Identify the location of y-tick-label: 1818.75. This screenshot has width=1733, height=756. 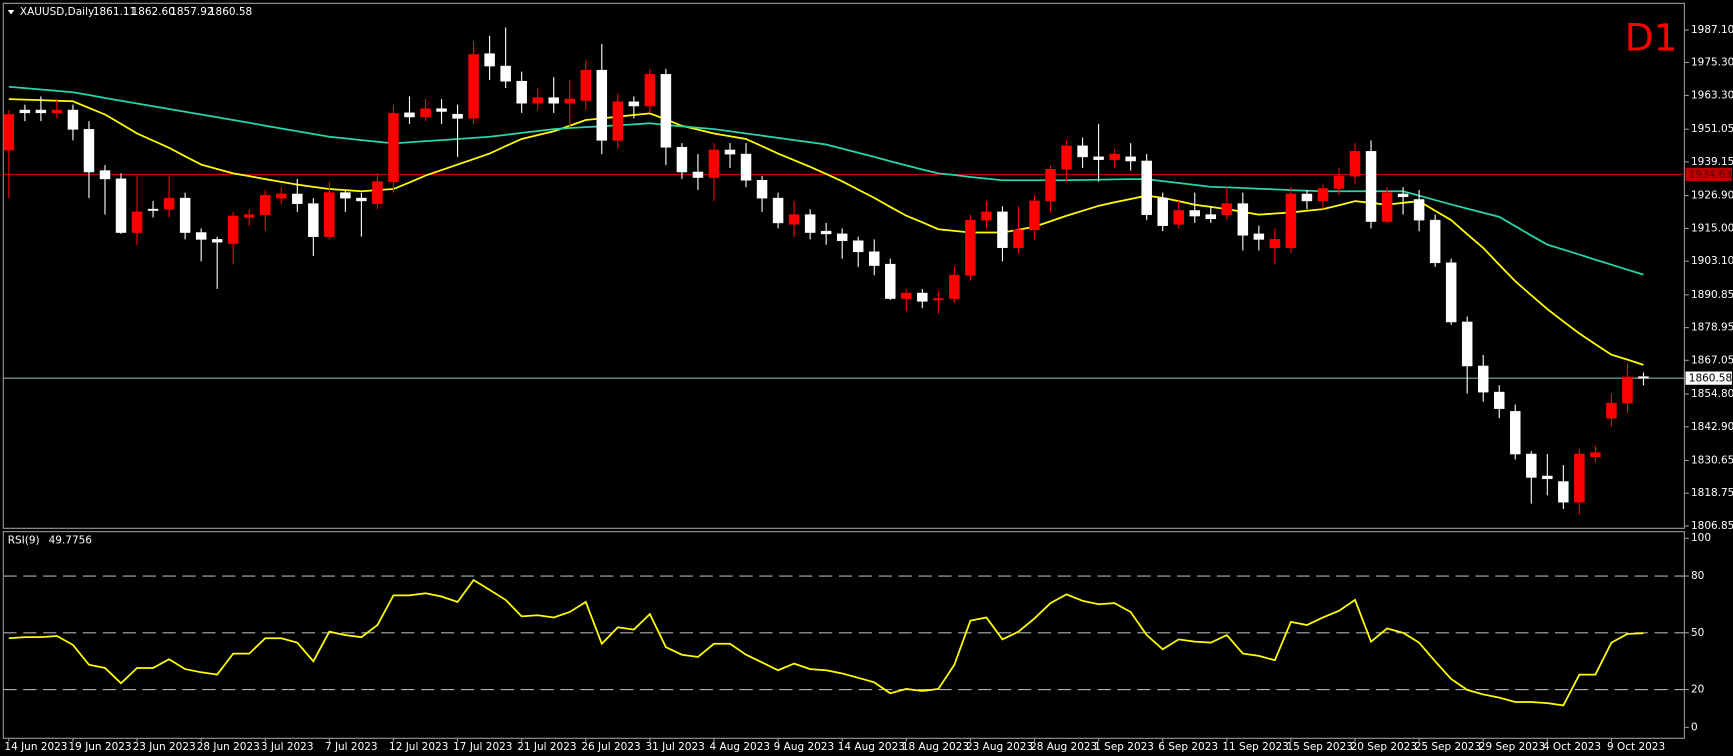
(1712, 493).